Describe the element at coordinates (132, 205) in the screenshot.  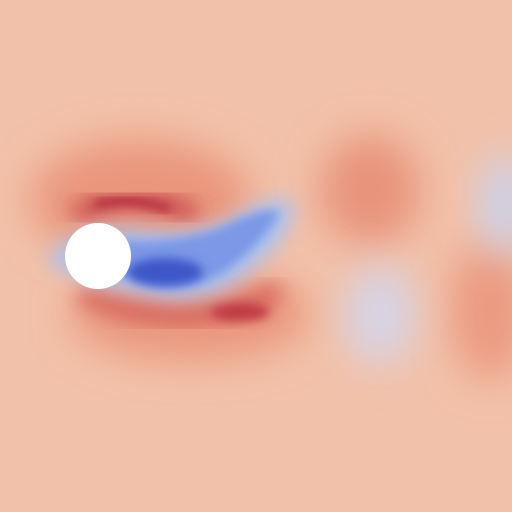
I see `upper-shear-core` at that location.